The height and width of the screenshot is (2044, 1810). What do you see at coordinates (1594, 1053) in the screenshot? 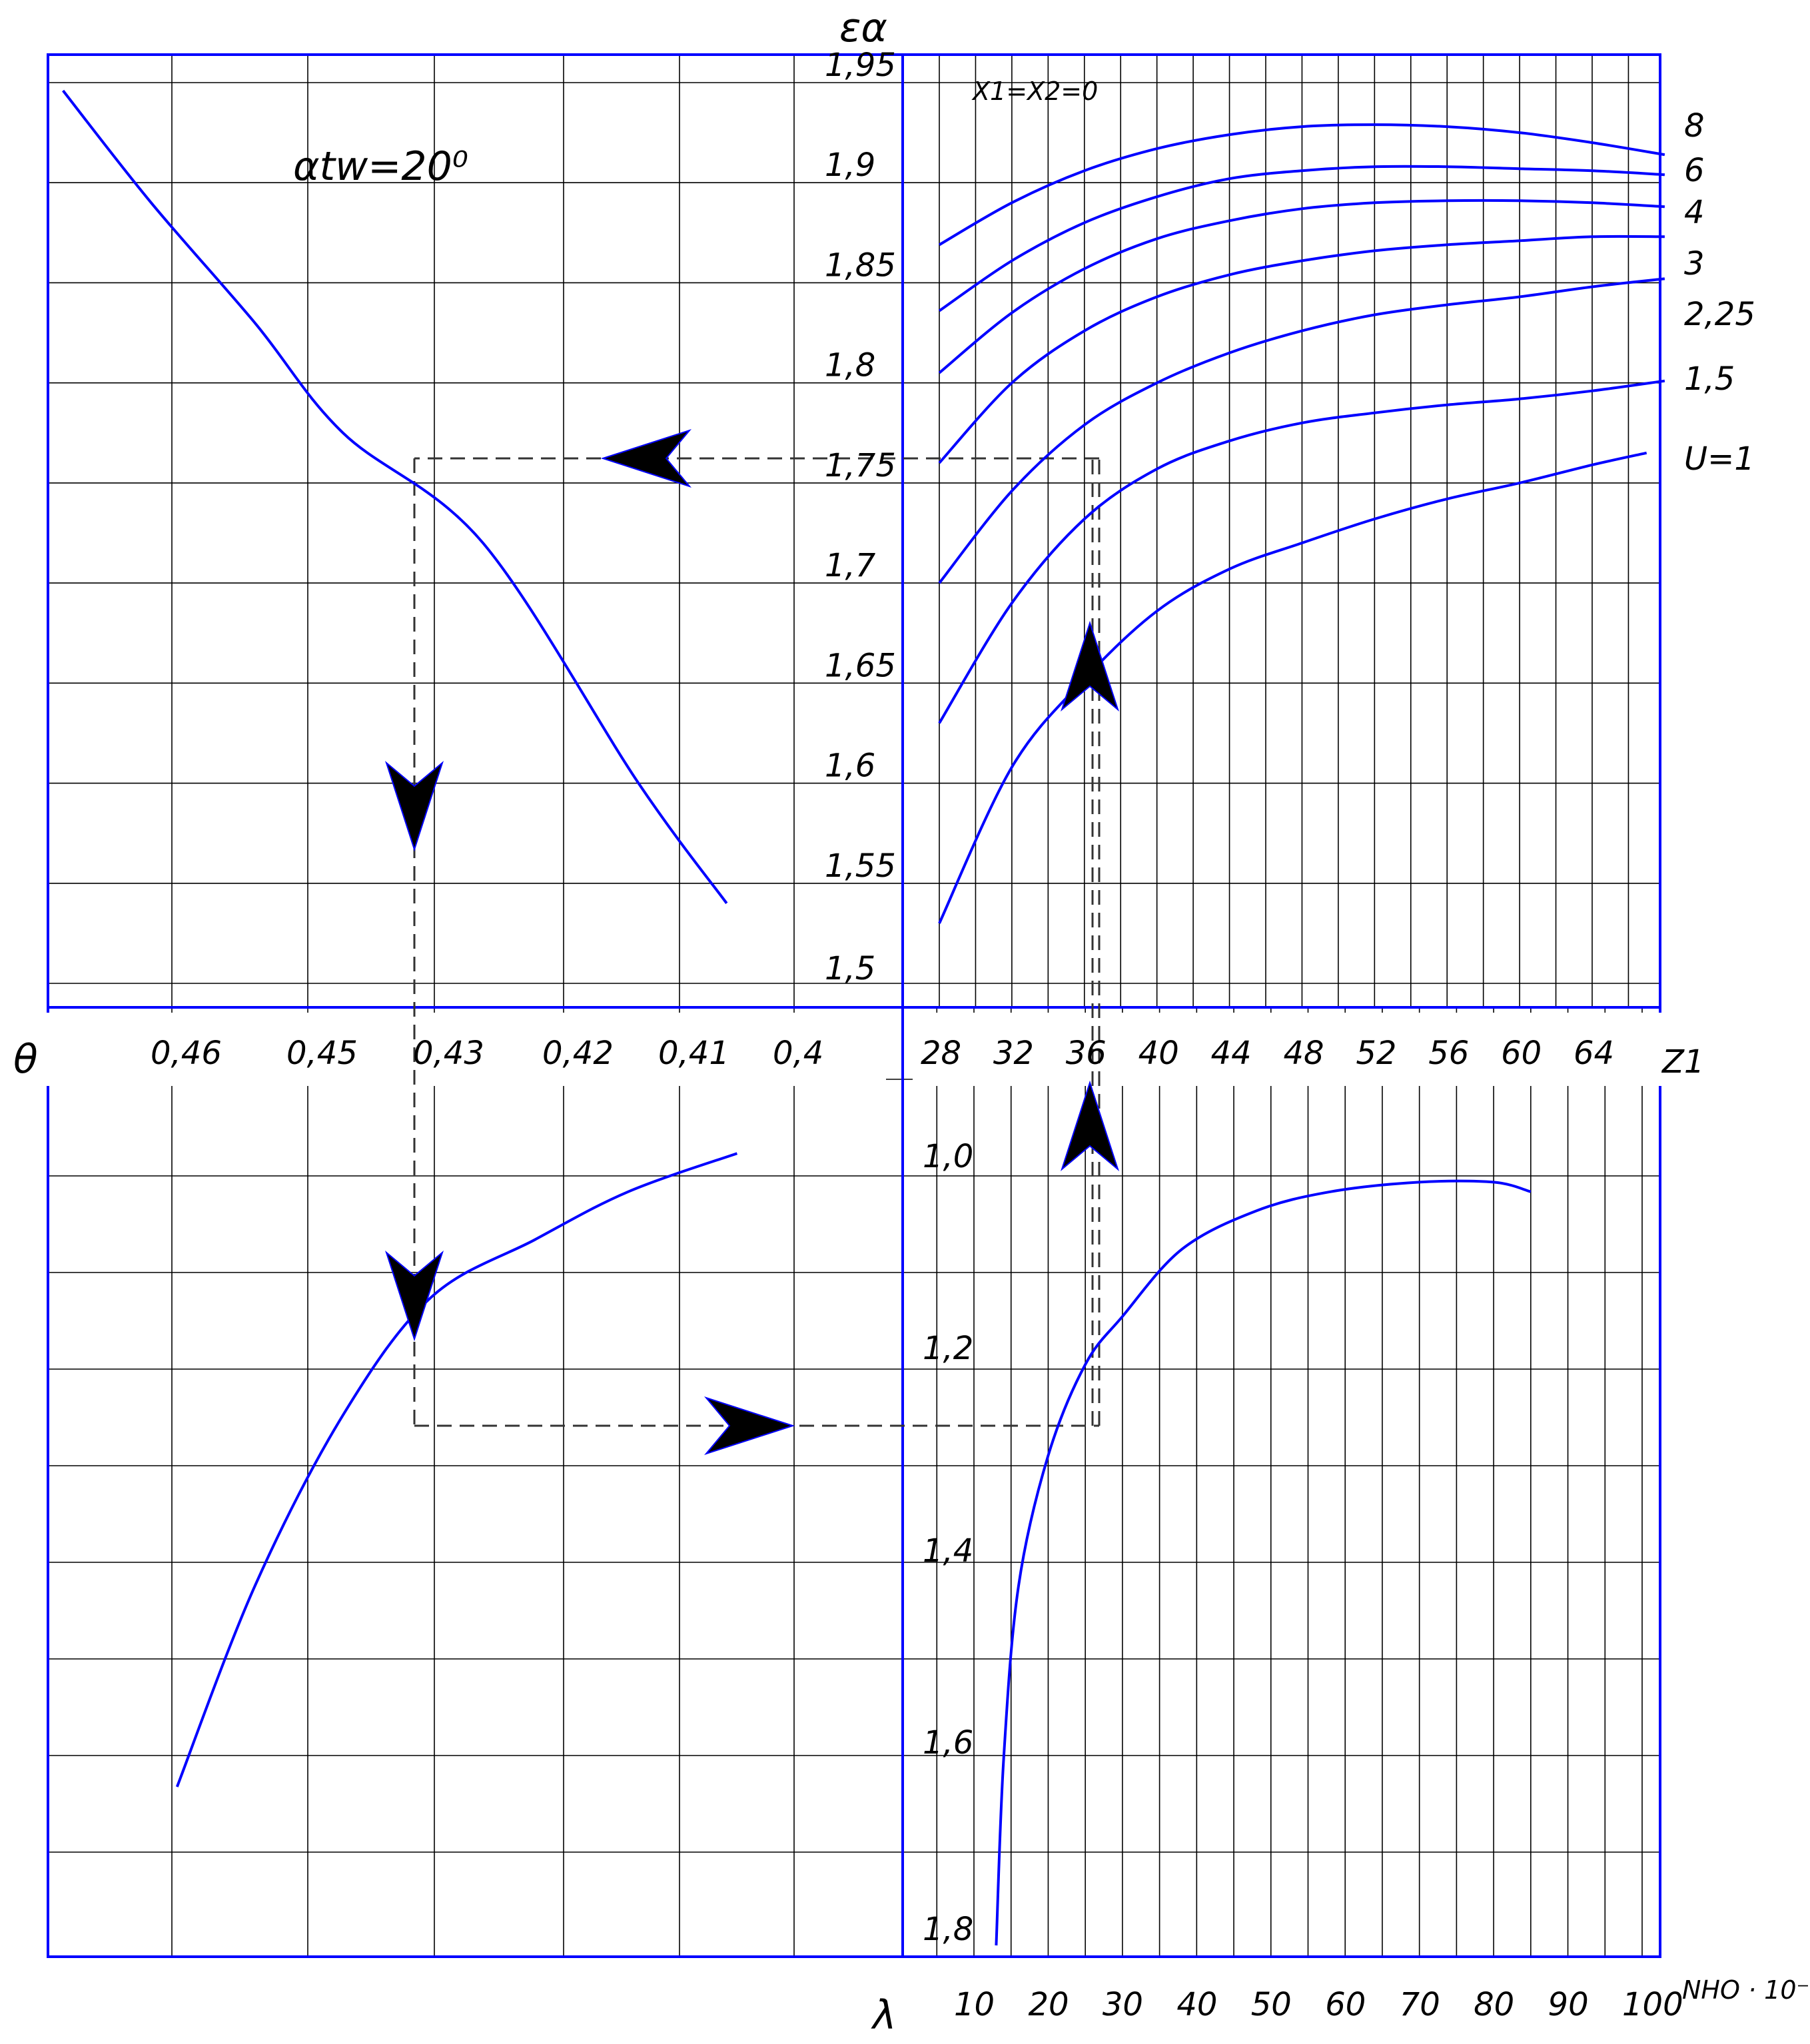
I see `z-tick-label: 64` at bounding box center [1594, 1053].